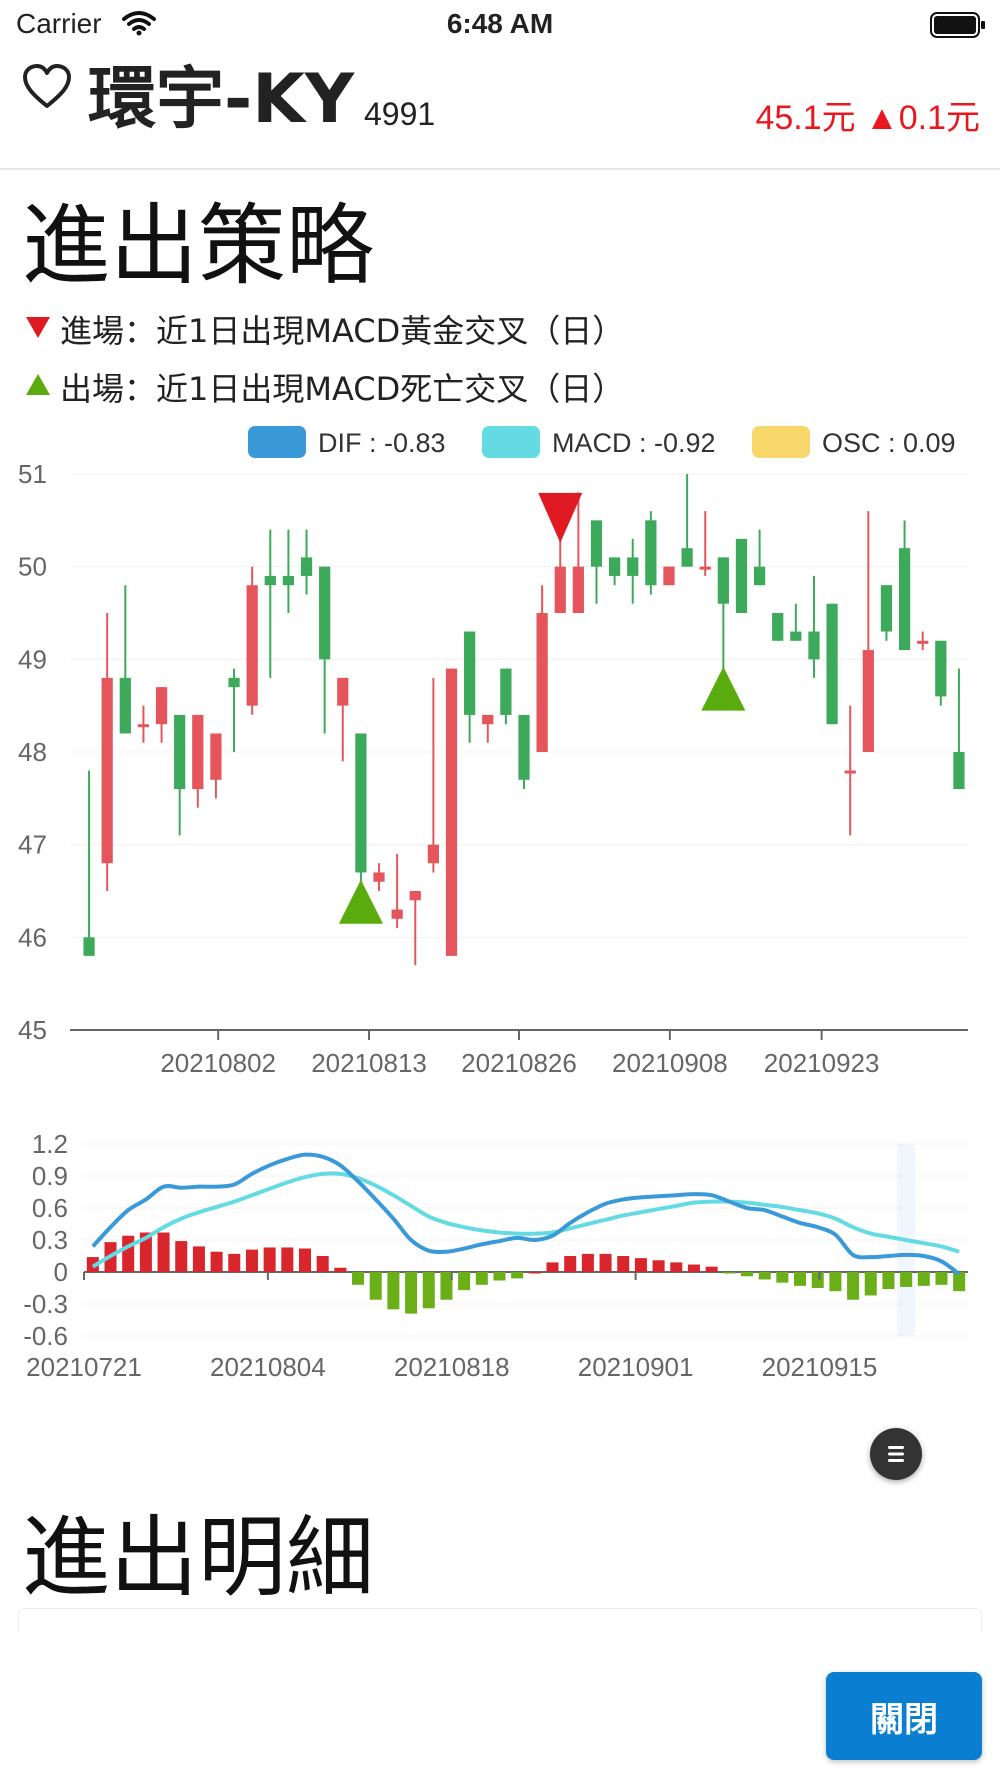 Image resolution: width=1000 pixels, height=1778 pixels. What do you see at coordinates (511, 442) in the screenshot?
I see `legend-swatch-macd` at bounding box center [511, 442].